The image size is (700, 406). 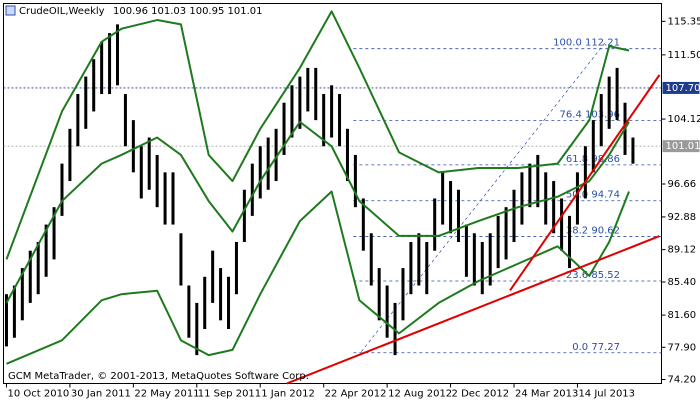 I want to click on y-tick-label: 92.88, so click(x=682, y=217).